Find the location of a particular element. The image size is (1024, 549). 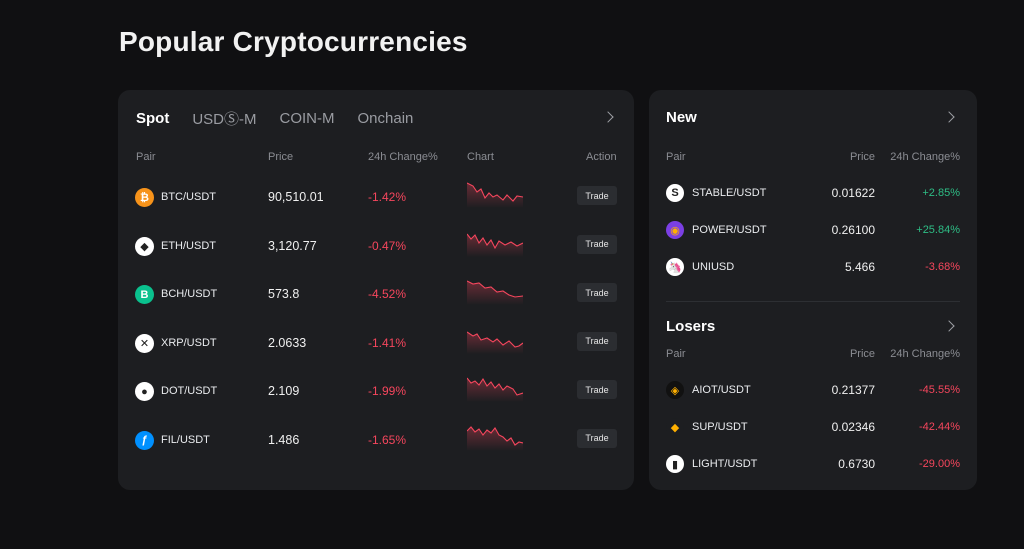

tab-coin-m: COIN-M is located at coordinates (307, 118).